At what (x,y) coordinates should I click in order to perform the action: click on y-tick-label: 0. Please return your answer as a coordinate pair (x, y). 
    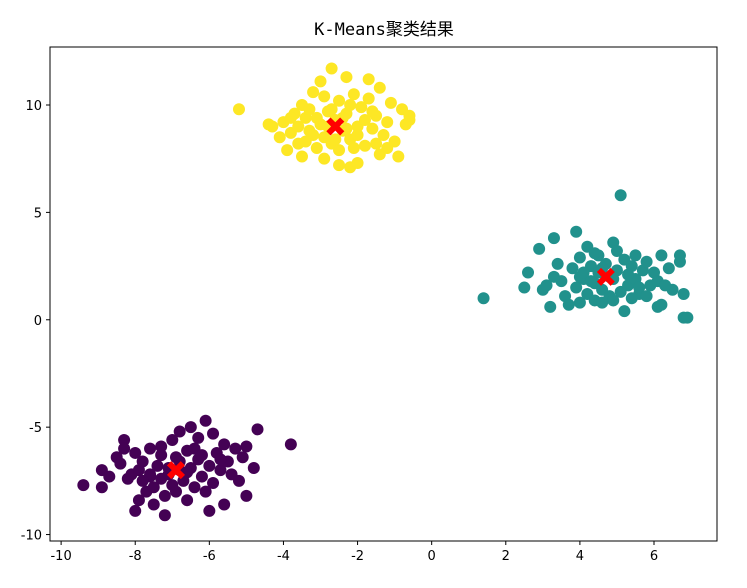
    Looking at the image, I should click on (38, 321).